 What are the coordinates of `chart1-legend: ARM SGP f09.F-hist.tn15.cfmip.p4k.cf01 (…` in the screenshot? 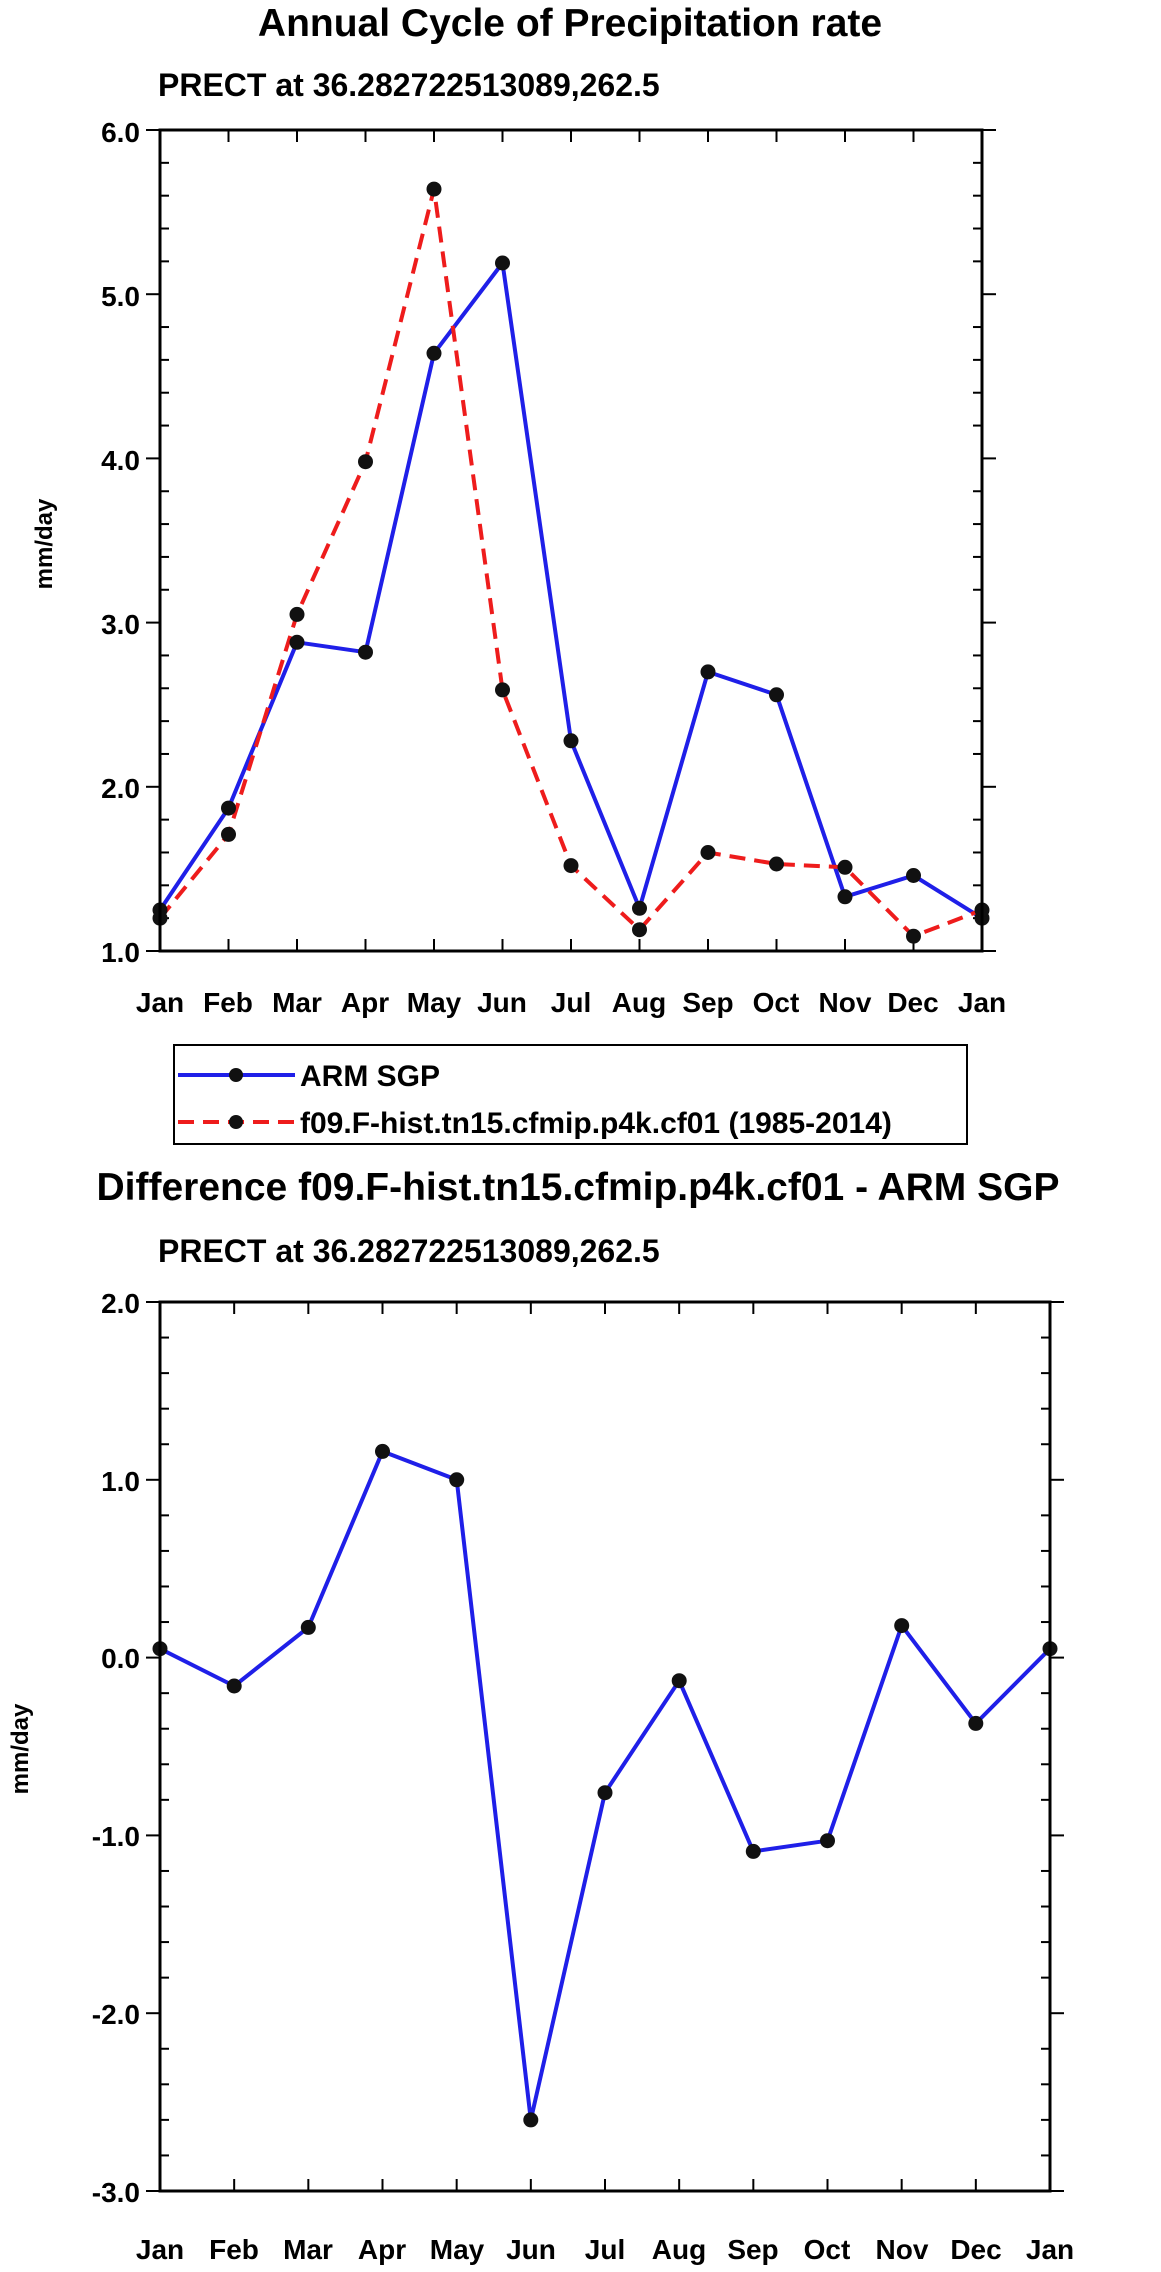 It's located at (570, 1094).